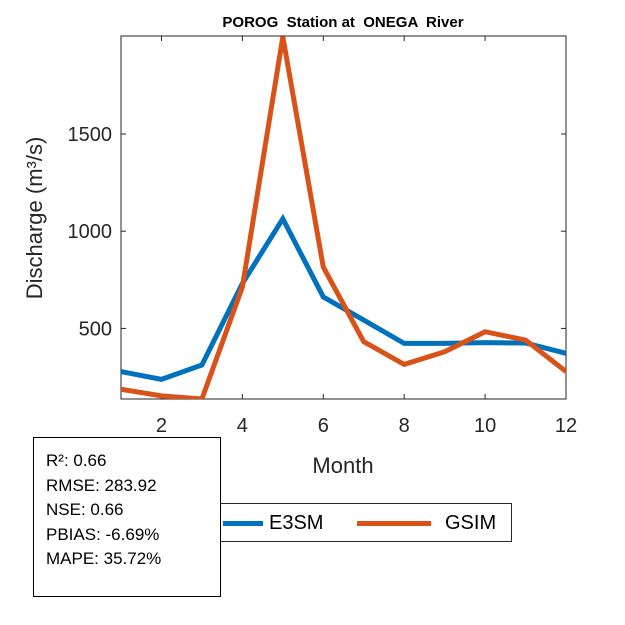 This screenshot has height=625, width=625. What do you see at coordinates (296, 523) in the screenshot?
I see `legend-label-e3sm: E3SM` at bounding box center [296, 523].